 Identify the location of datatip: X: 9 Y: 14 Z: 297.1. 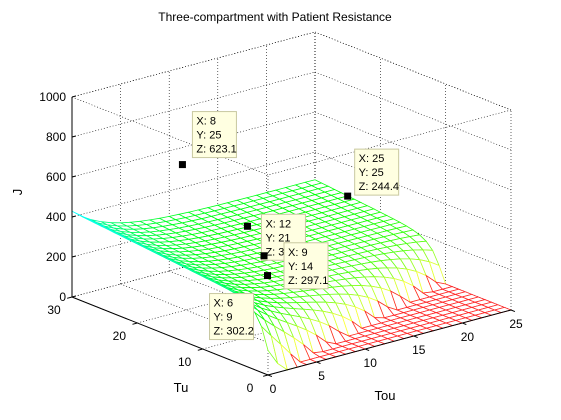
(294, 266).